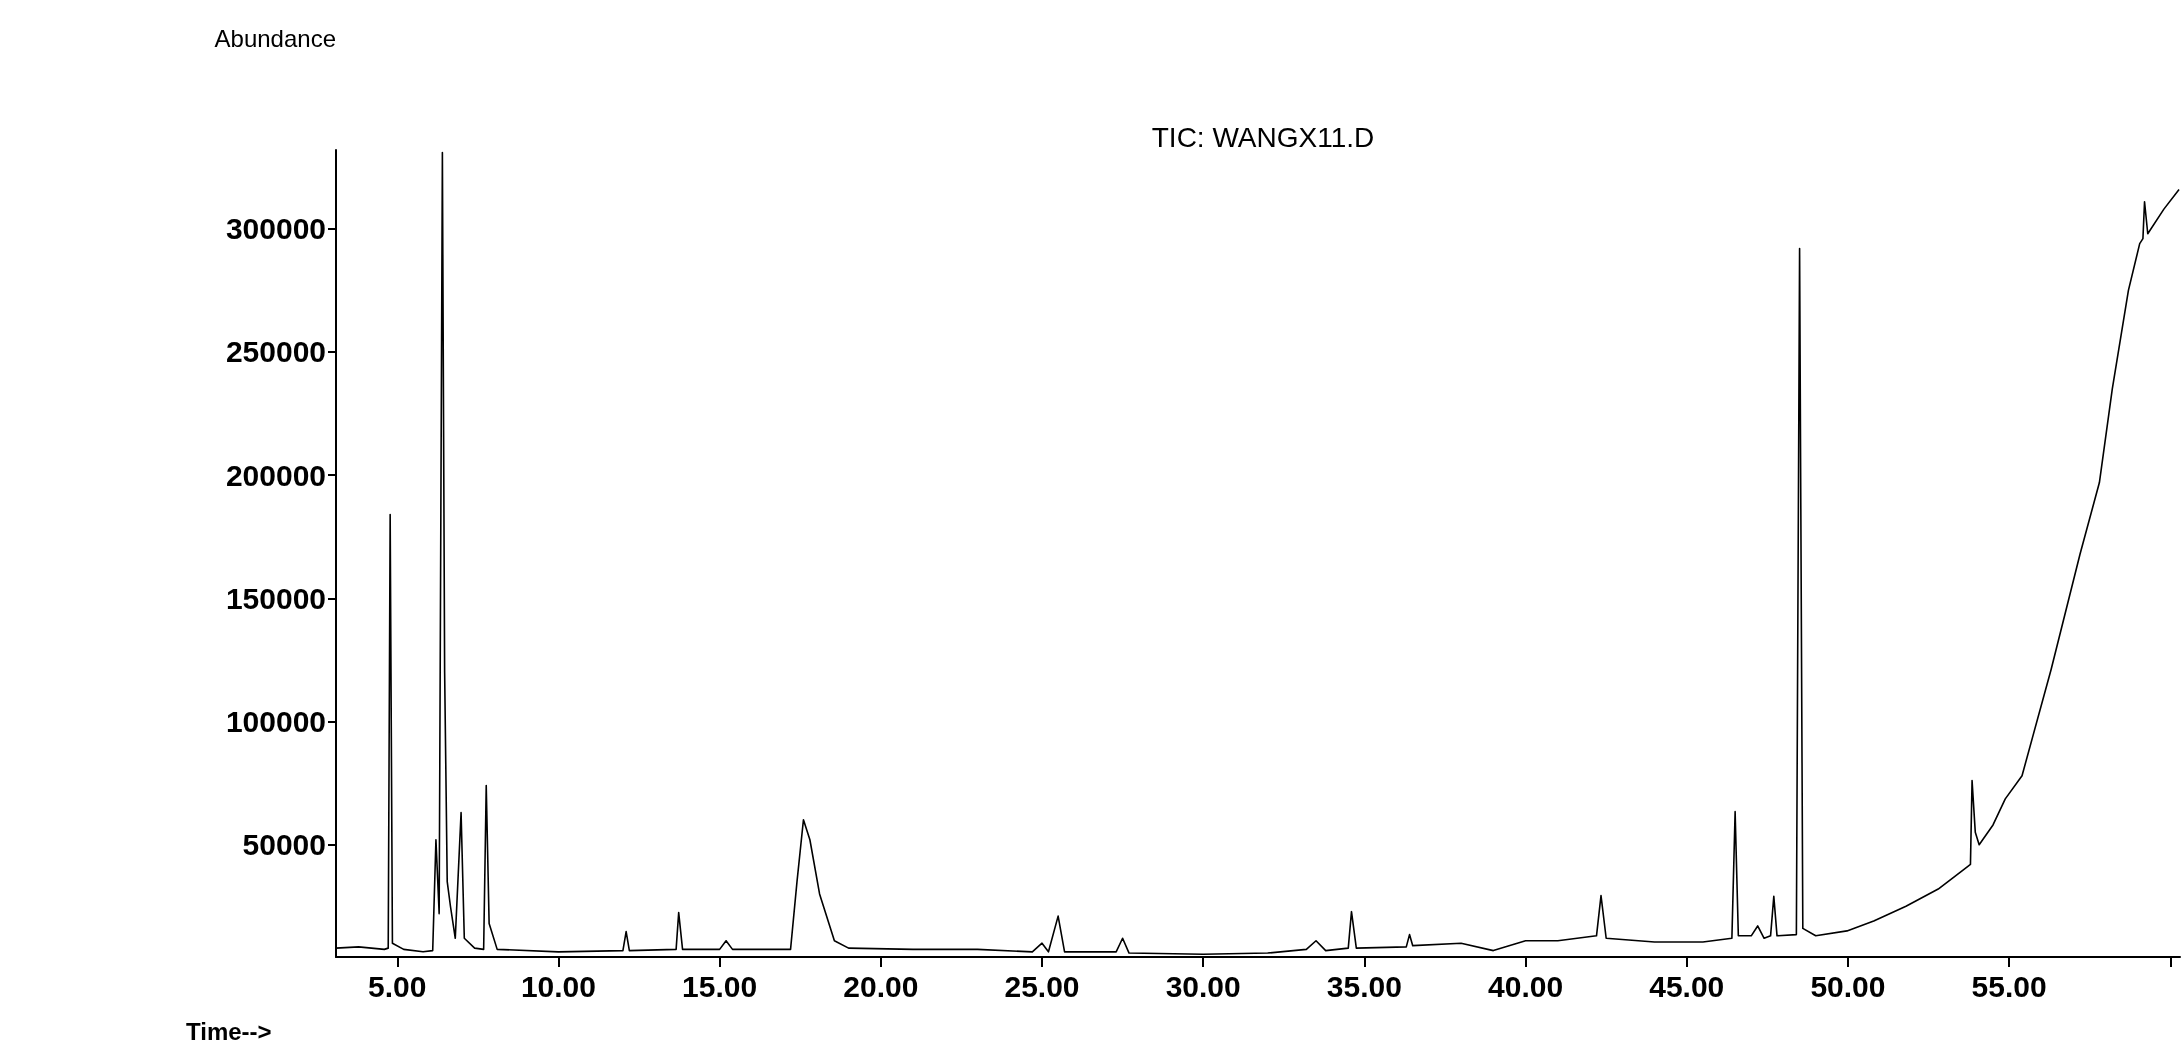 The width and height of the screenshot is (2184, 1047). I want to click on chart-title: TIC: WANGX11.D, so click(1263, 137).